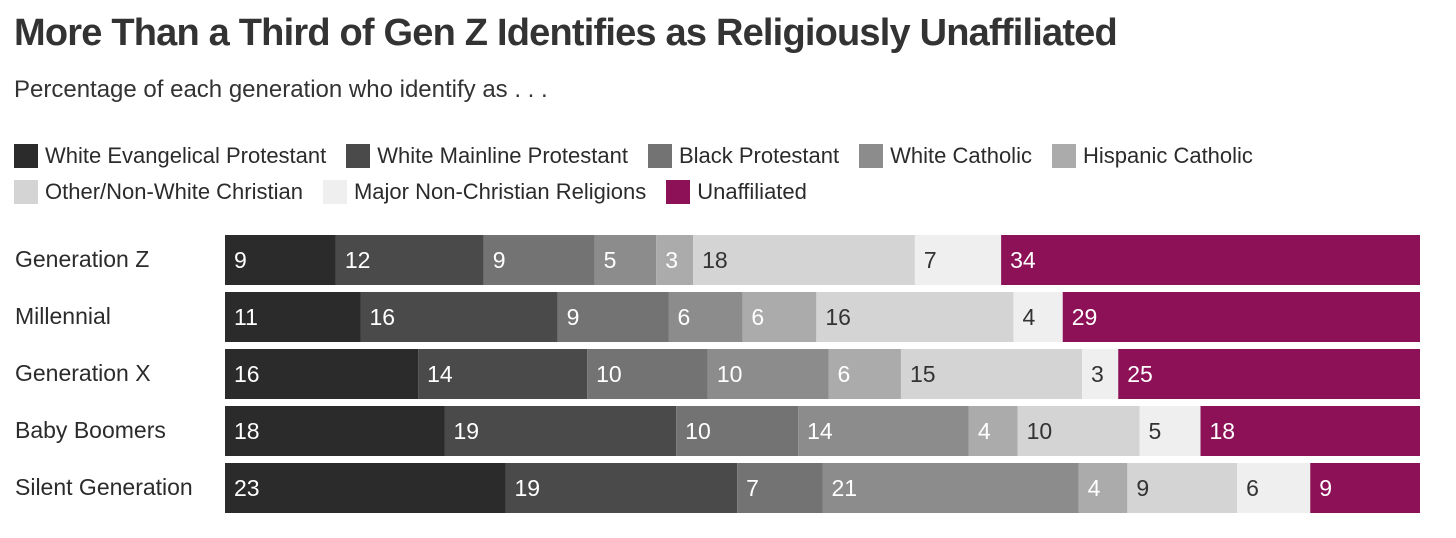 Image resolution: width=1456 pixels, height=538 pixels. I want to click on legend-item-white-evangelical-protestant: White Evangelical Protestant, so click(170, 156).